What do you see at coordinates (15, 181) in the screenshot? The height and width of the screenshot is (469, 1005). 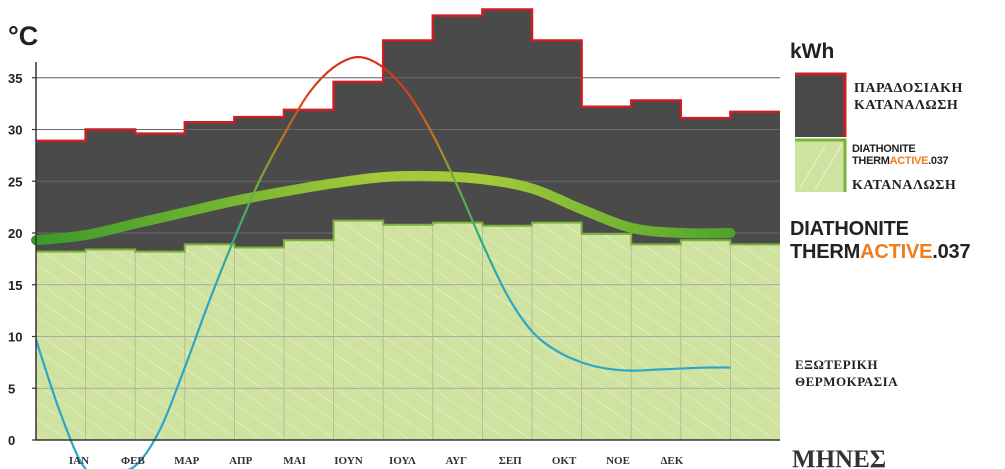 I see `y-tick-label: 25` at bounding box center [15, 181].